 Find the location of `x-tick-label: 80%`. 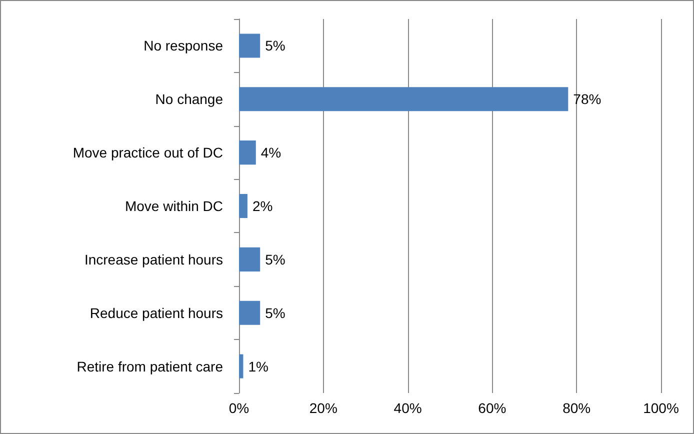

x-tick-label: 80% is located at coordinates (576, 408).